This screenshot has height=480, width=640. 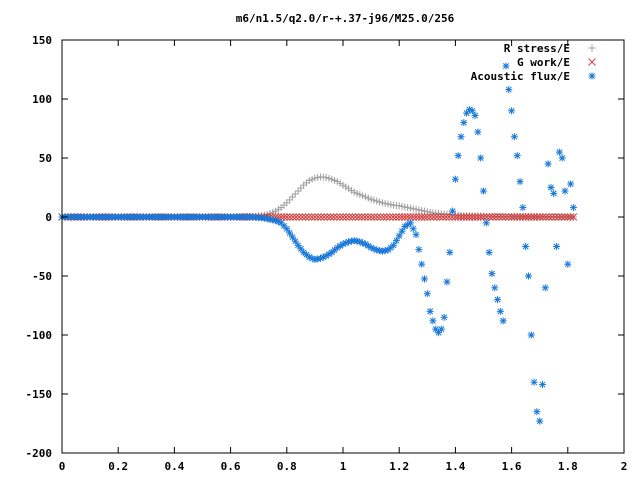 What do you see at coordinates (287, 466) in the screenshot?
I see `x-tick-label: 0.8` at bounding box center [287, 466].